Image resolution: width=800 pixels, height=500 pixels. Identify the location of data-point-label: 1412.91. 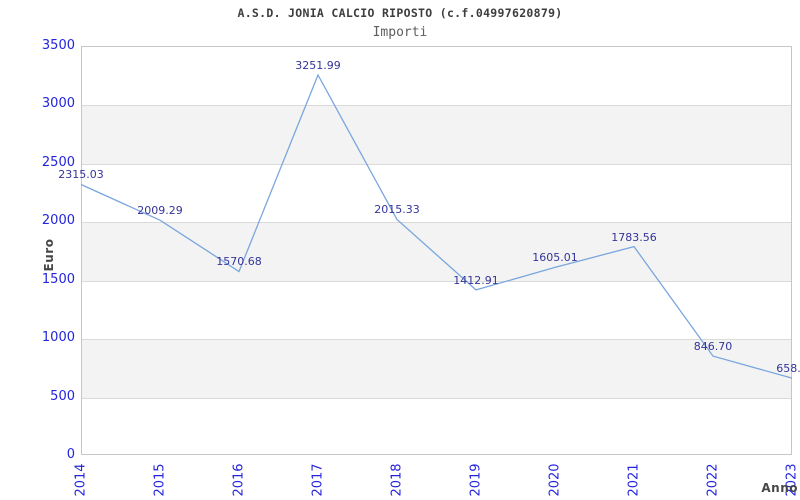
(476, 280).